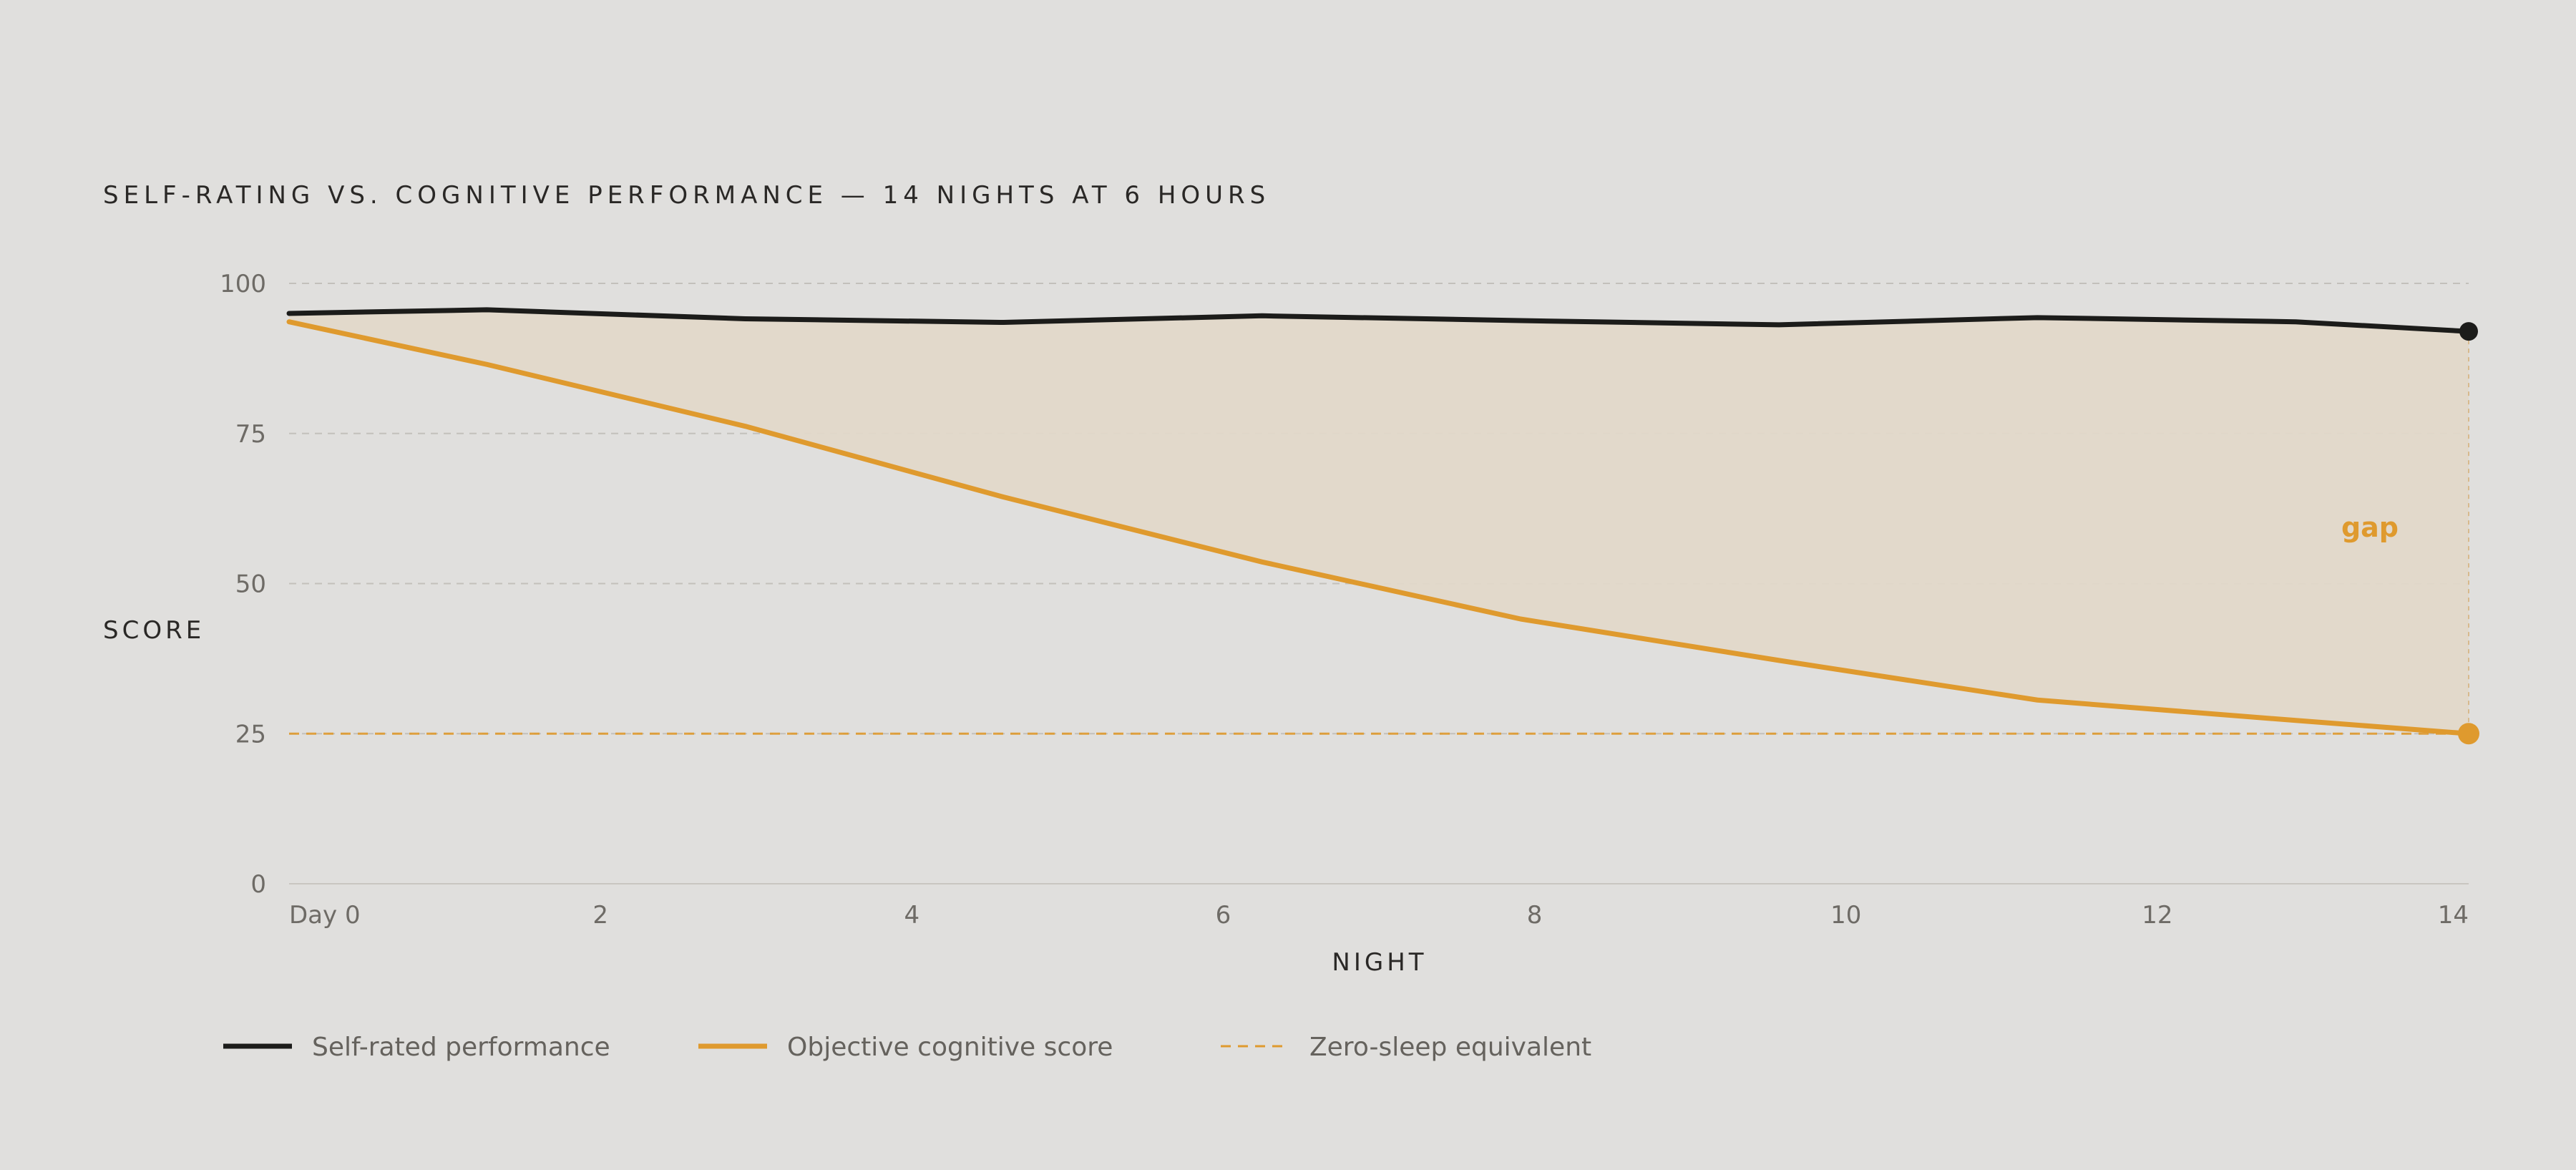 The width and height of the screenshot is (2576, 1170). I want to click on y-tick-label: 25, so click(250, 734).